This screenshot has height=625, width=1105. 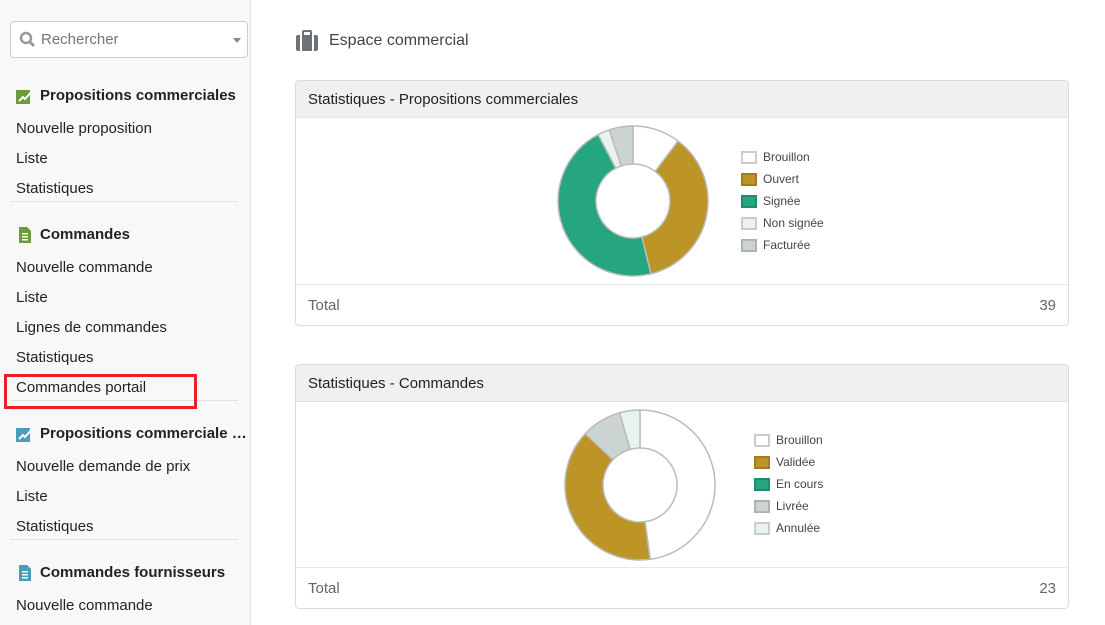 I want to click on slice-ouvert, so click(x=674, y=207).